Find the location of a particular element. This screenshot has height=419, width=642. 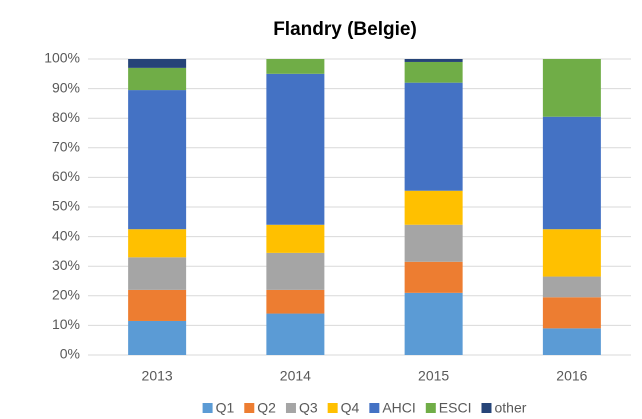

y-tick-label: 40% is located at coordinates (66, 235).